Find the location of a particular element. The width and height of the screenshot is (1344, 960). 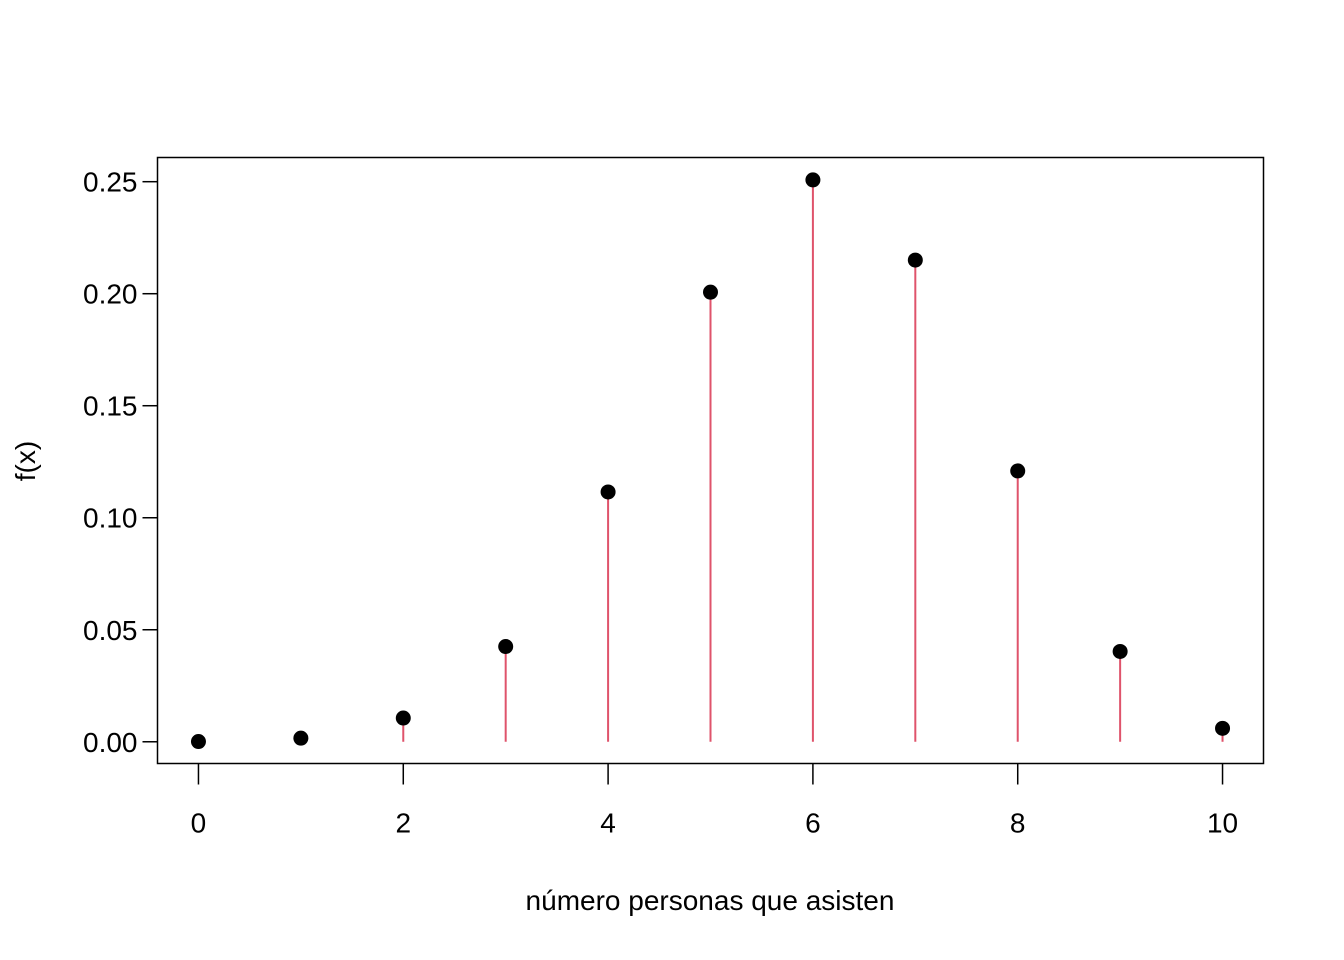

y-axis: 0.00 0.05 0.10 0.15 0.20 0.25 is located at coordinates (120, 462).